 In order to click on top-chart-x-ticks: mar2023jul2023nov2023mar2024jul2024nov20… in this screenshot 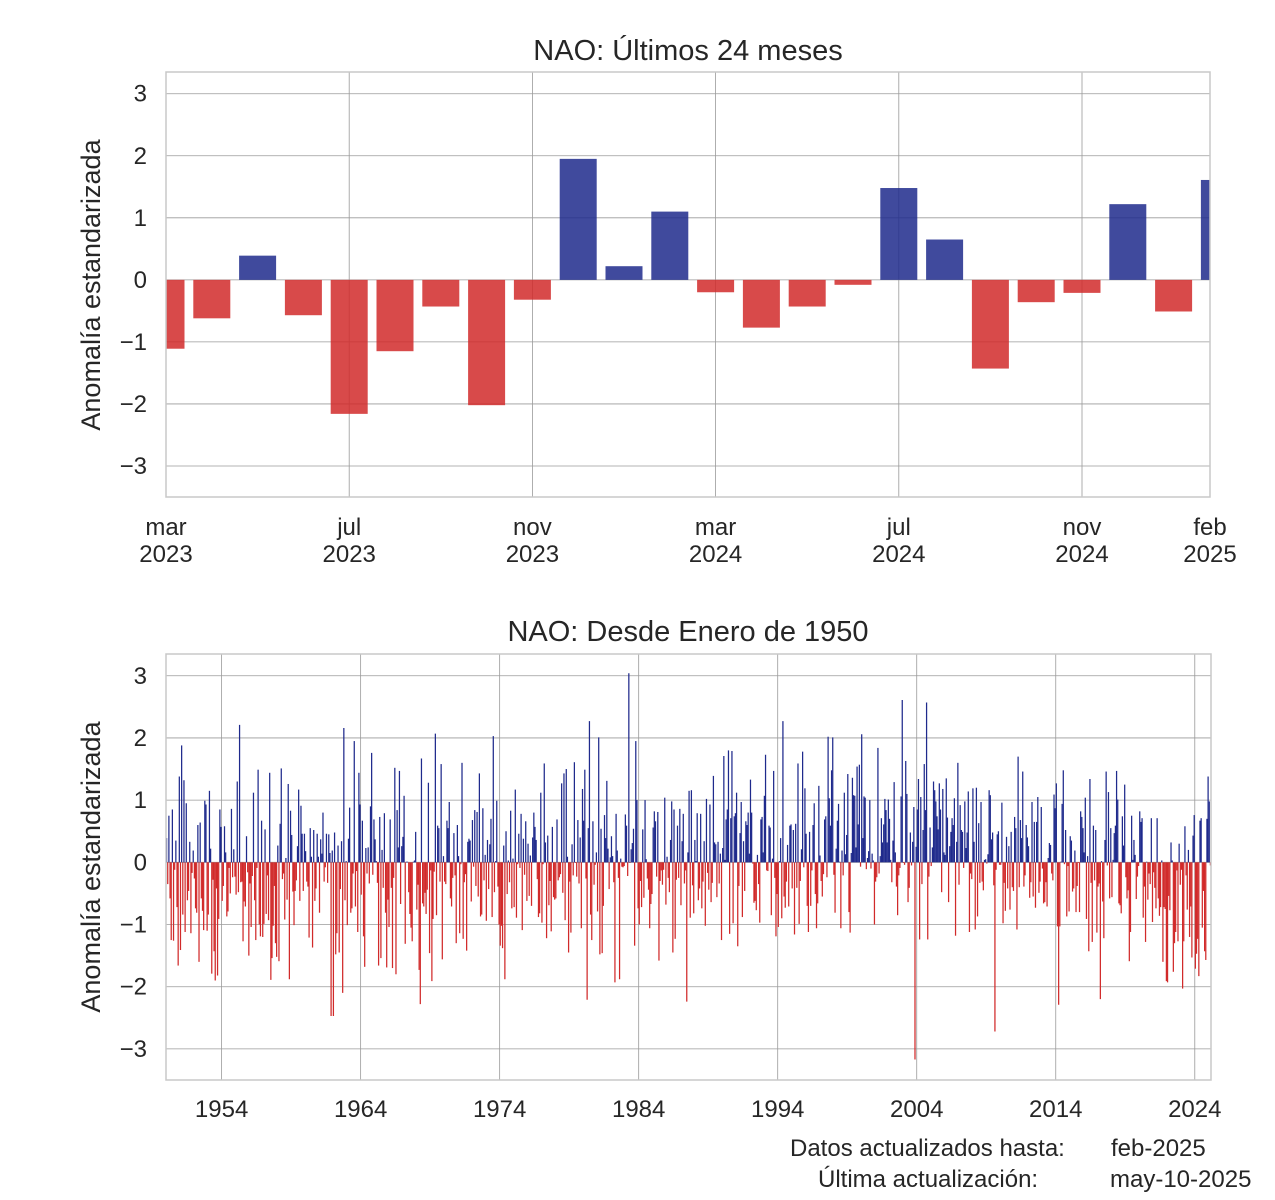, I will do `click(687, 541)`.